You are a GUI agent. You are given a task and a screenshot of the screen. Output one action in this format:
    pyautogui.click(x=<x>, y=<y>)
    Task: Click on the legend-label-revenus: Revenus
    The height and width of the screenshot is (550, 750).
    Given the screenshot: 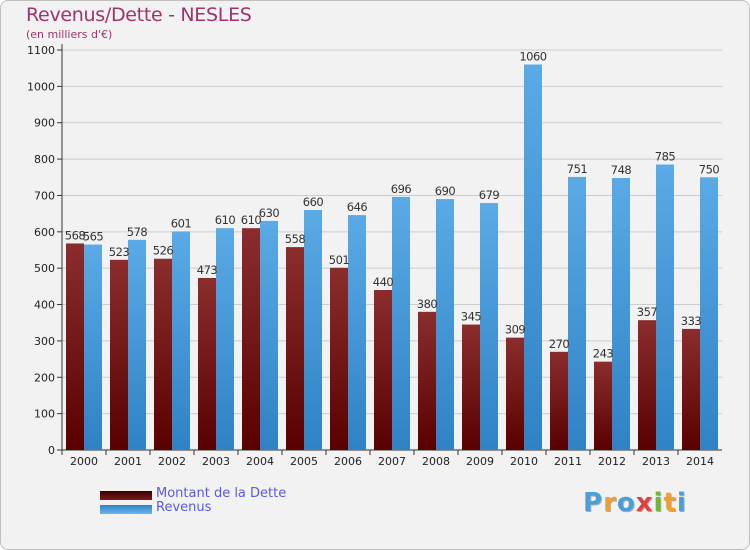 What is the action you would take?
    pyautogui.click(x=184, y=507)
    